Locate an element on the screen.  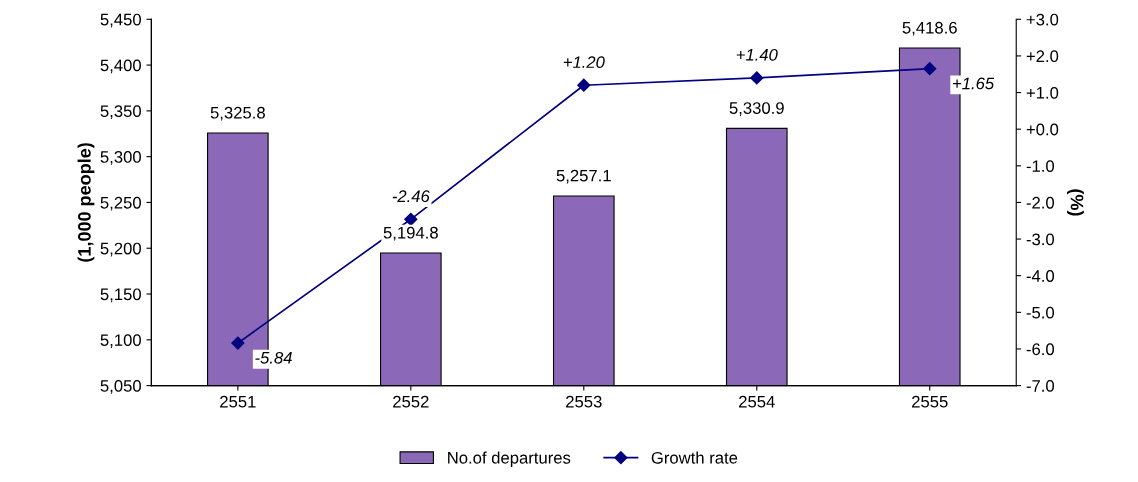
data-label: +1.40 is located at coordinates (757, 54).